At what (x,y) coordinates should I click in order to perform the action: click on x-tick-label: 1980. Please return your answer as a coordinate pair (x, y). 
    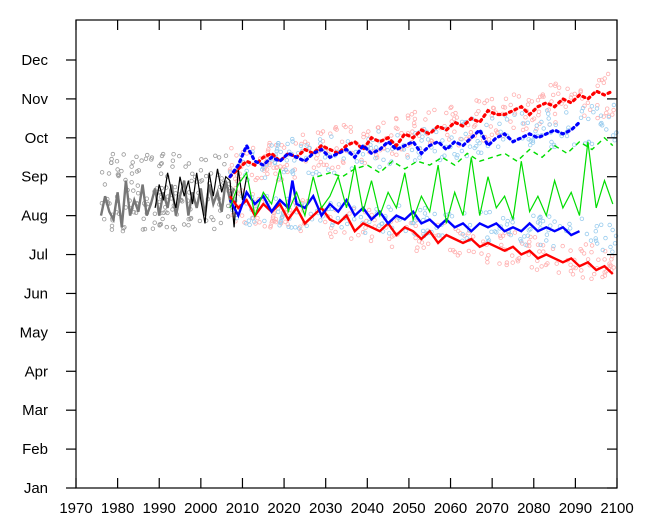
    Looking at the image, I should click on (117, 508).